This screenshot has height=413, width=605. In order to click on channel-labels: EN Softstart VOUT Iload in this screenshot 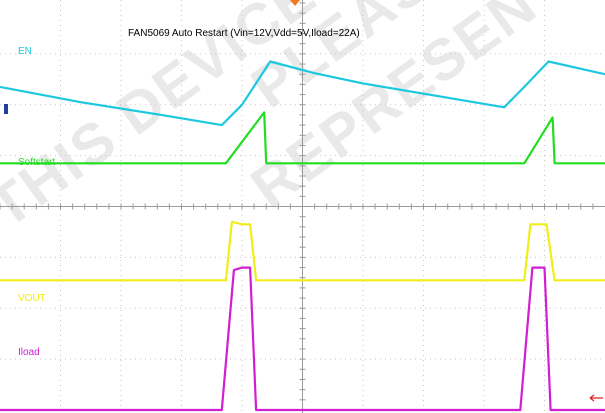, I will do `click(36, 202)`.